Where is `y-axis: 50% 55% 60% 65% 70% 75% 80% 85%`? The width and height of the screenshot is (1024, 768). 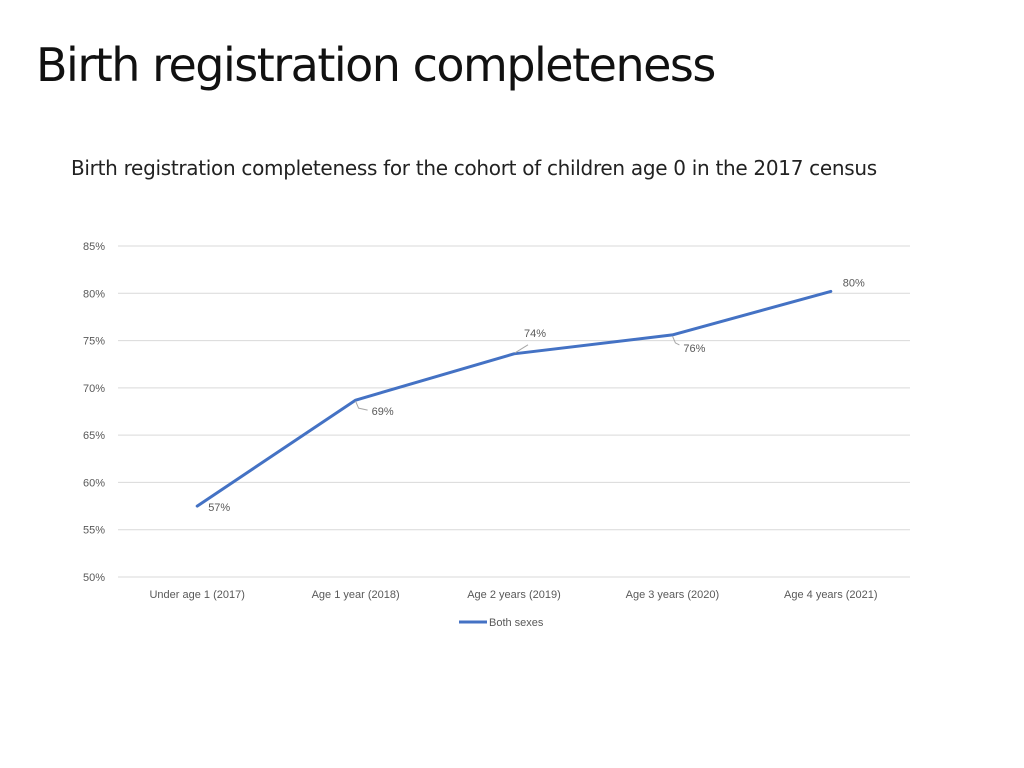
y-axis: 50% 55% 60% 65% 70% 75% 80% 85% is located at coordinates (94, 412).